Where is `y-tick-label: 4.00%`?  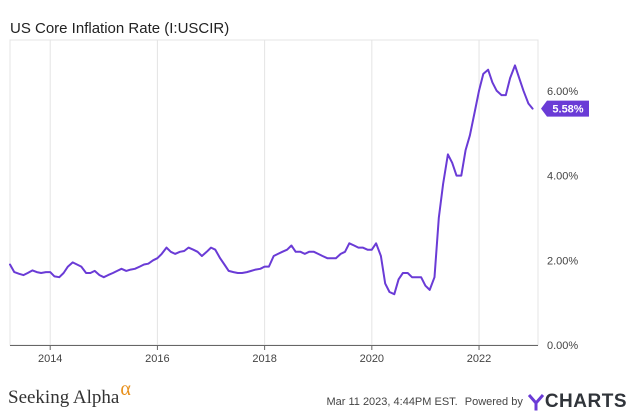
y-tick-label: 4.00% is located at coordinates (562, 177).